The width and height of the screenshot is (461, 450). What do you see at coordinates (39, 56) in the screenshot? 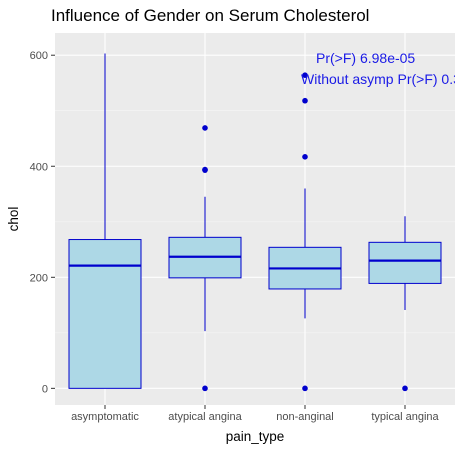
I see `y-tick-label: 600` at bounding box center [39, 56].